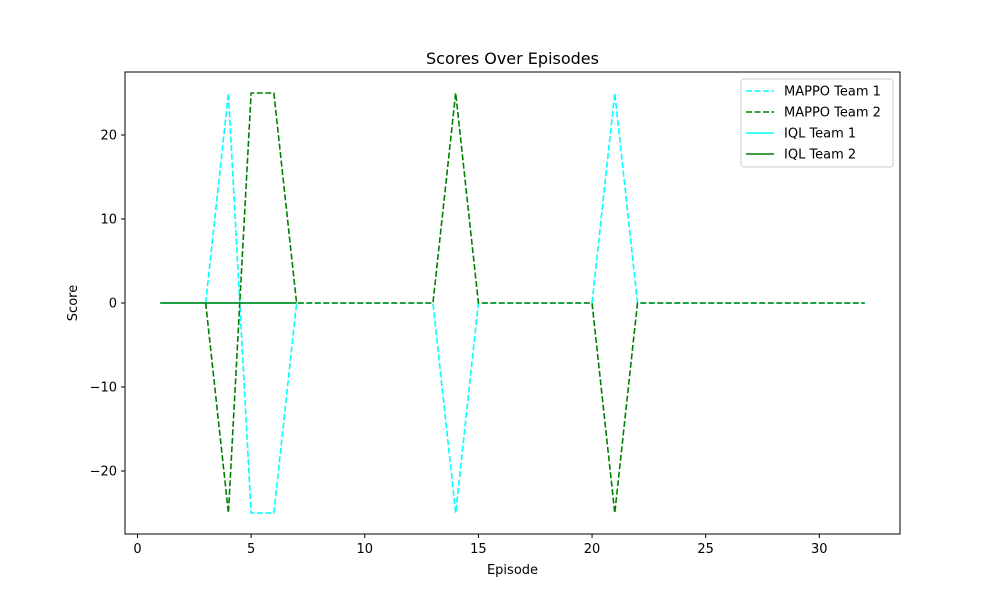  Describe the element at coordinates (108, 136) in the screenshot. I see `y-tick-label: 20` at that location.